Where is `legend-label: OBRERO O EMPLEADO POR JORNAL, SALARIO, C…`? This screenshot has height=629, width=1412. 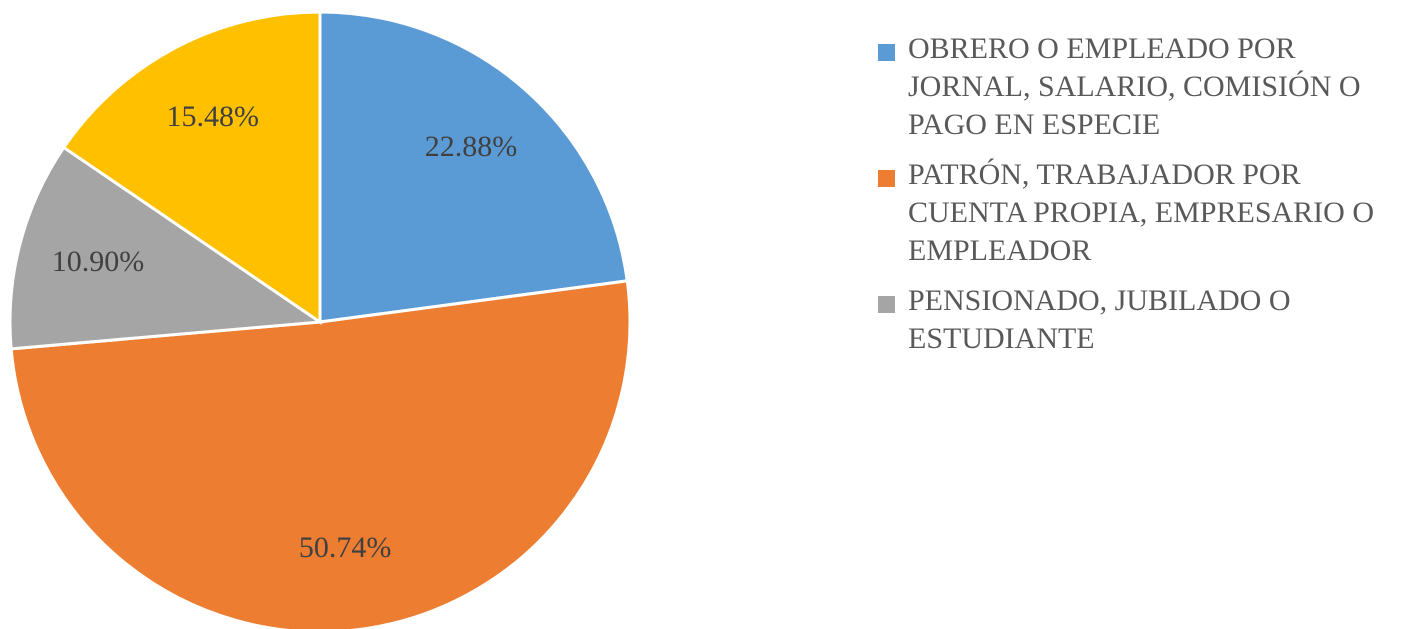 legend-label: OBRERO O EMPLEADO POR JORNAL, SALARIO, C… is located at coordinates (1134, 86).